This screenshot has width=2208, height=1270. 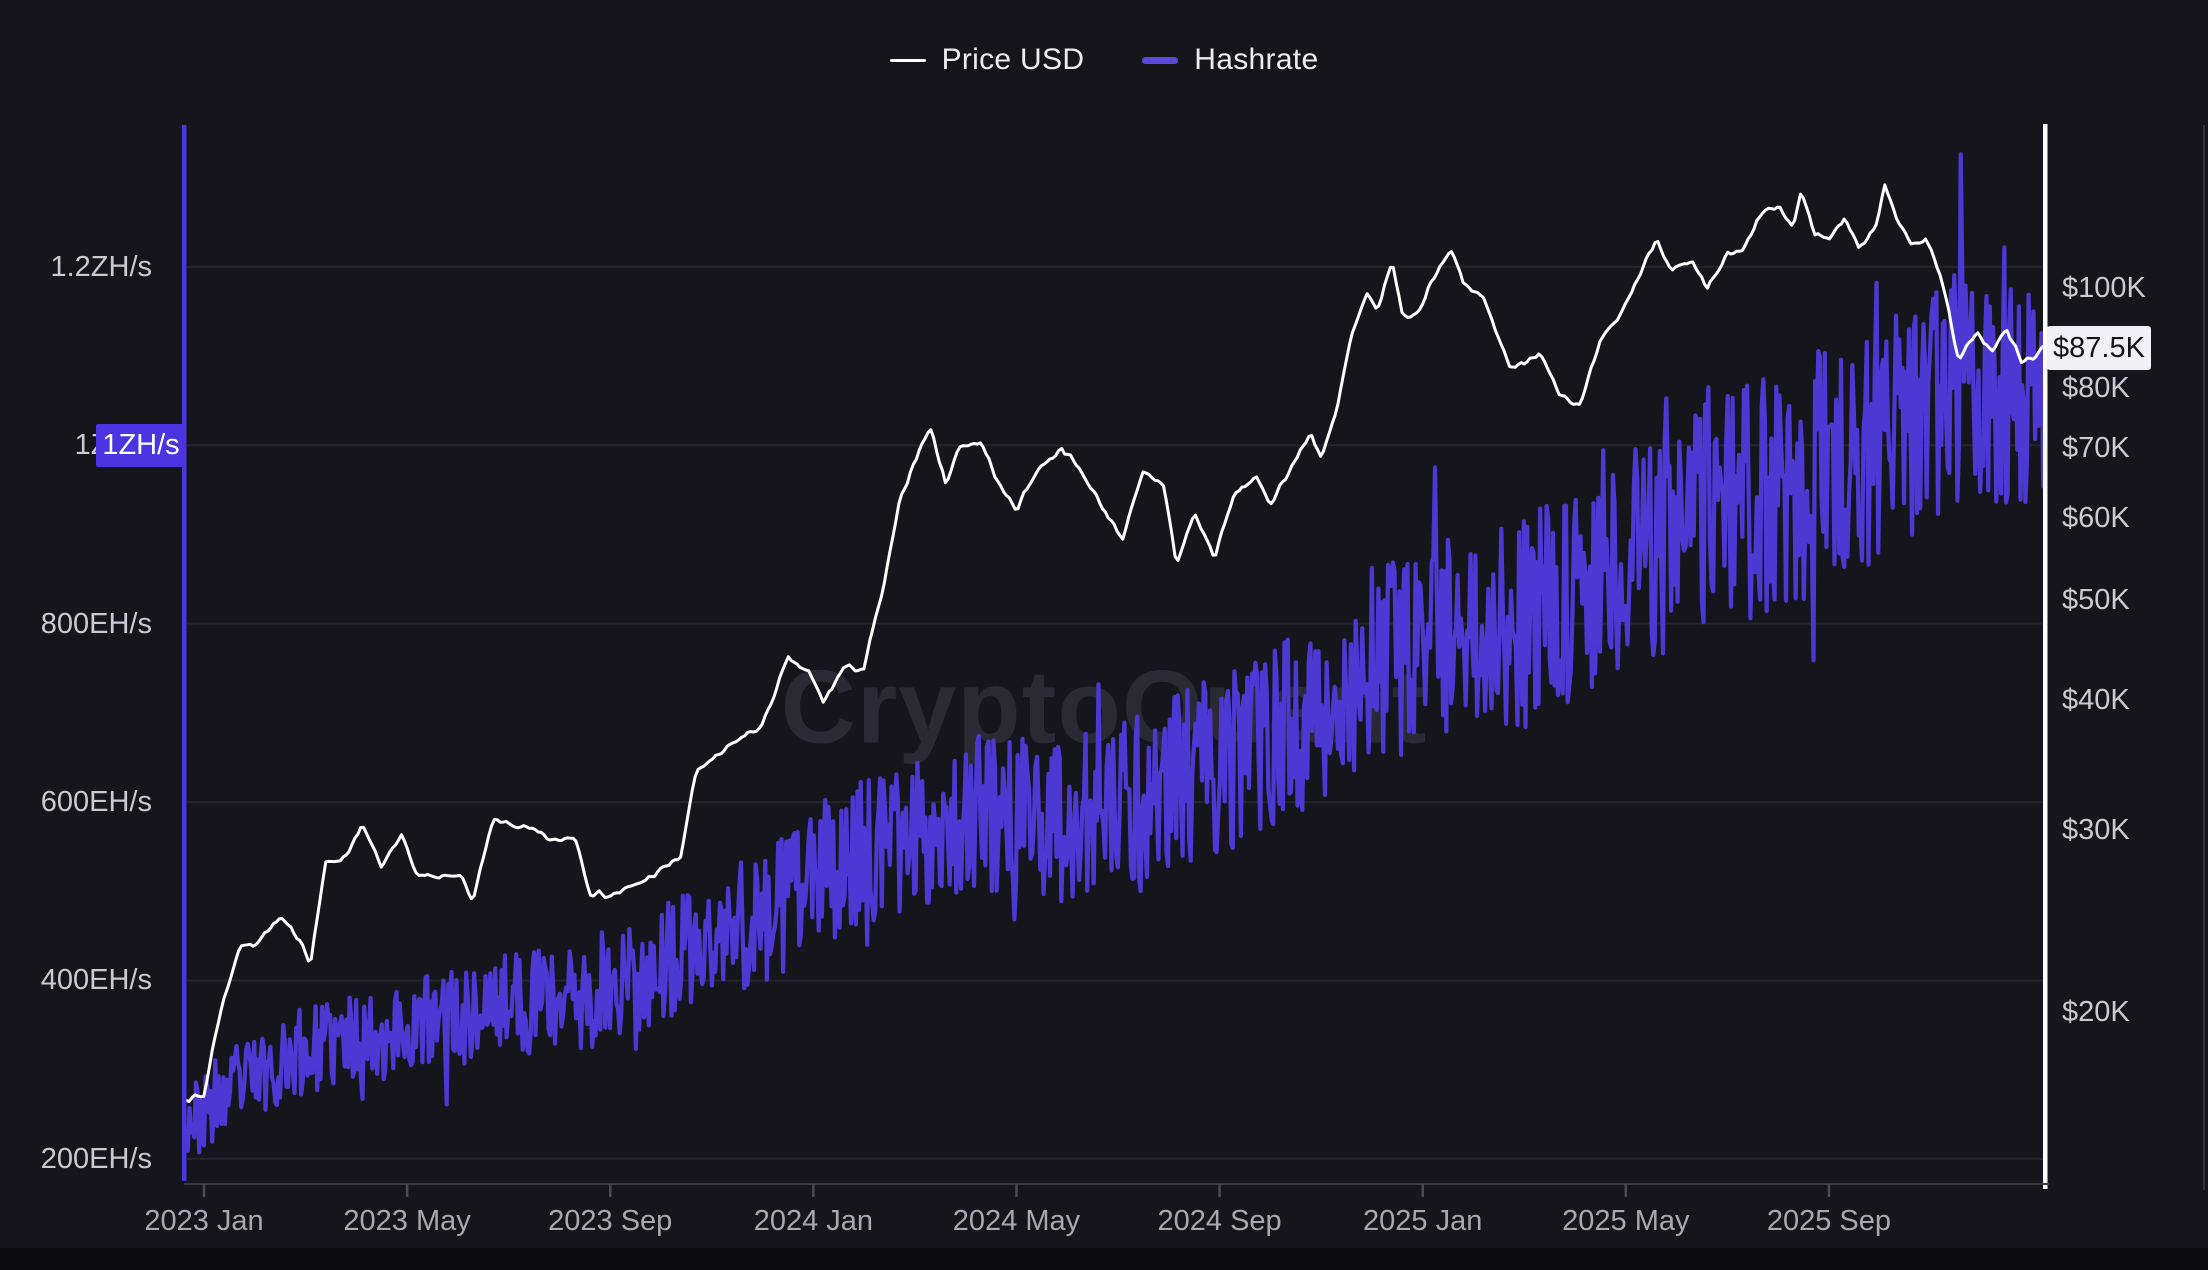 I want to click on hashrate-1zhs-badge: 1ZH/s, so click(x=141, y=446).